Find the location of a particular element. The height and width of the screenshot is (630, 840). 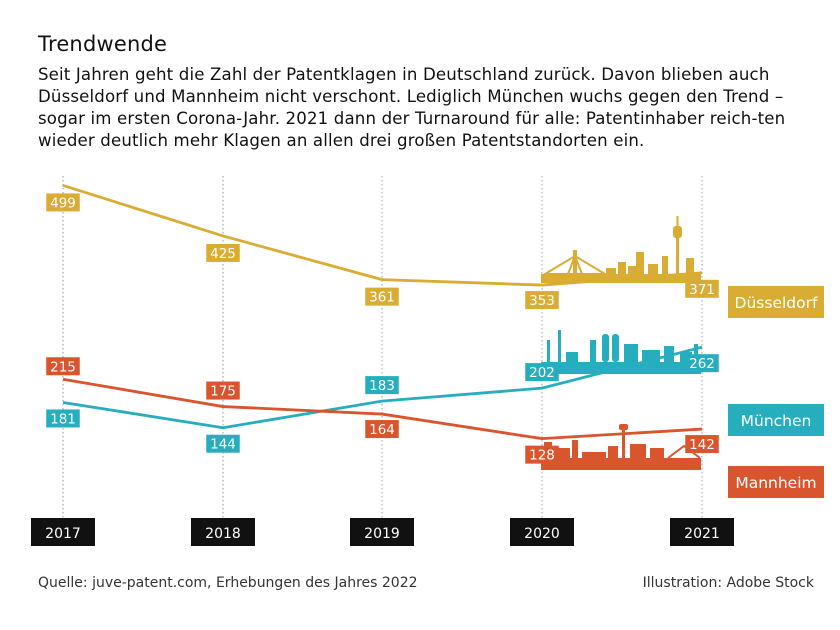

svg-text: 202 is located at coordinates (542, 373).